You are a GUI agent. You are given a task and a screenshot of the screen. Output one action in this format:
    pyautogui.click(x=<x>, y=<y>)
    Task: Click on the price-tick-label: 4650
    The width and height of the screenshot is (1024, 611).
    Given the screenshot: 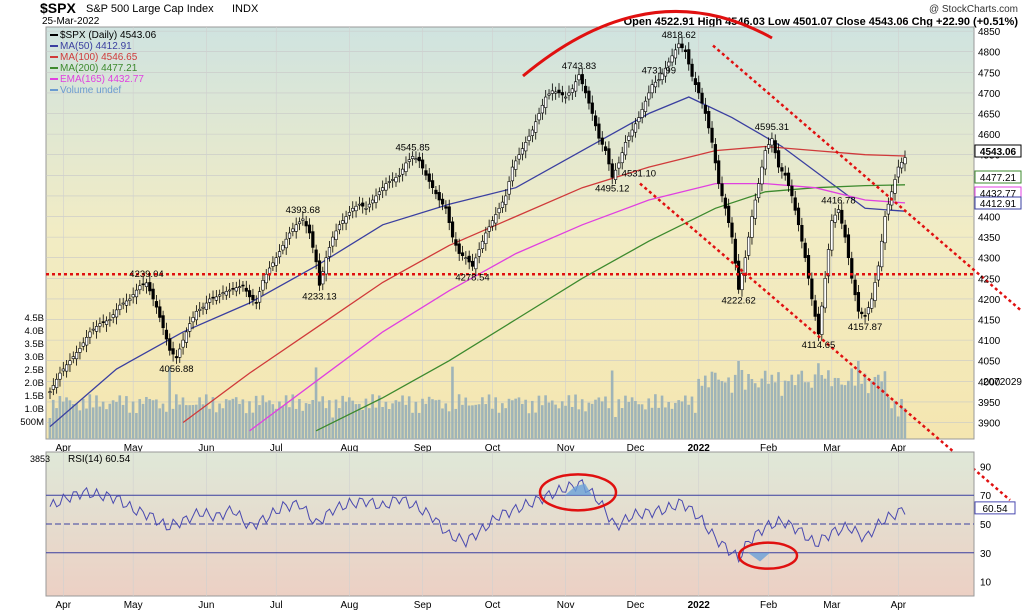 What is the action you would take?
    pyautogui.click(x=989, y=115)
    